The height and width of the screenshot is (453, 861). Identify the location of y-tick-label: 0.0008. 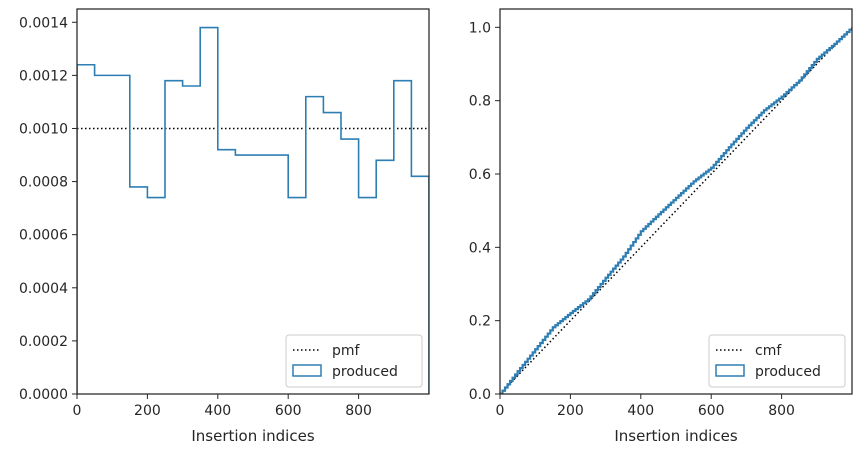
(43, 183).